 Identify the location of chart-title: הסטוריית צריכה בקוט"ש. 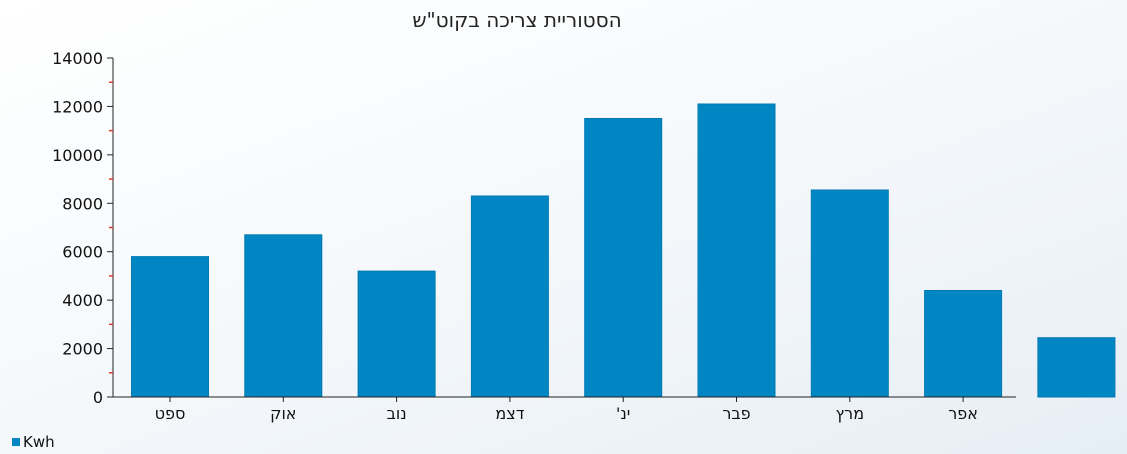
(516, 20).